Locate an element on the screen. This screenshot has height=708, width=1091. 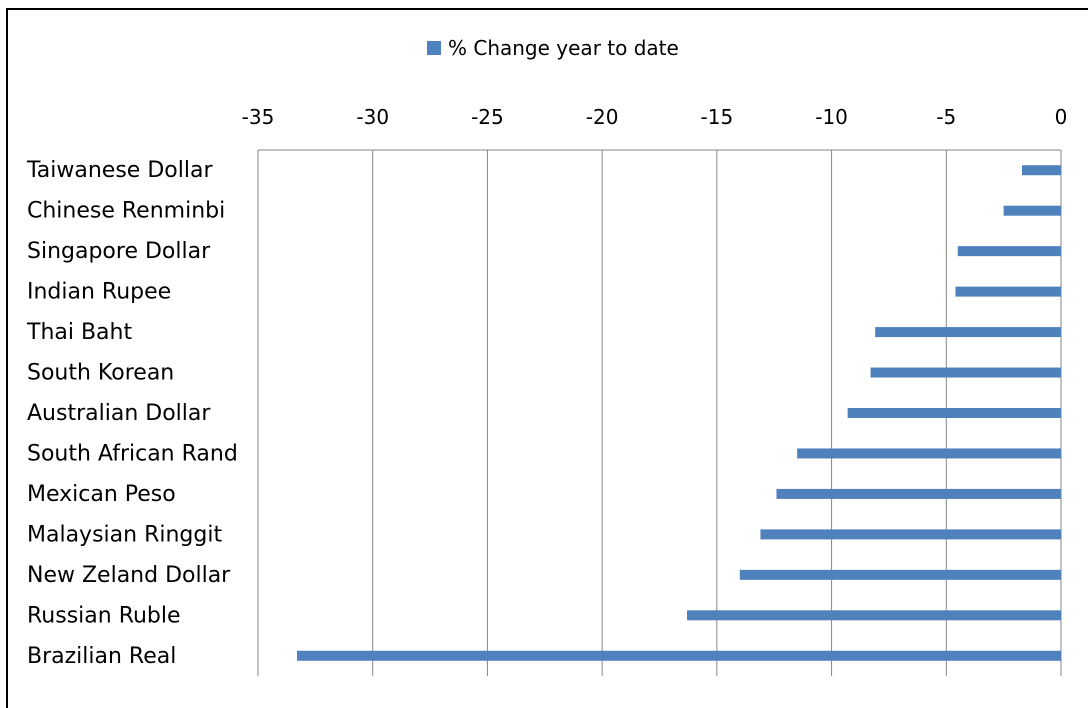
category-label: Taiwanese Dollar is located at coordinates (119, 170).